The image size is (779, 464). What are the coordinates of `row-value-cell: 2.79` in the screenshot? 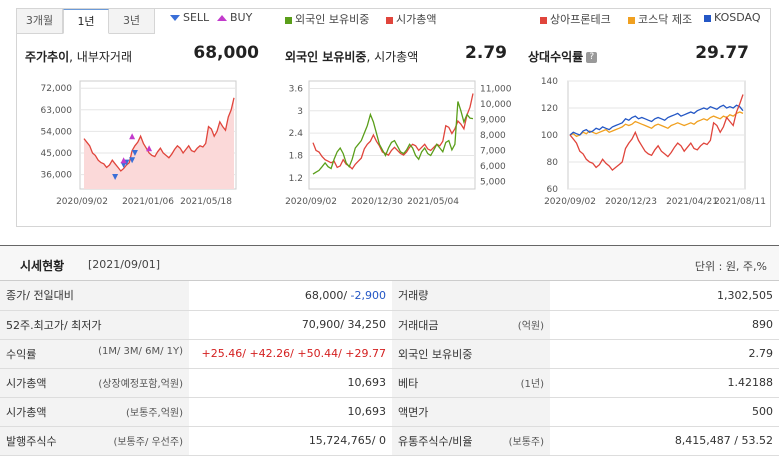 It's located at (664, 354).